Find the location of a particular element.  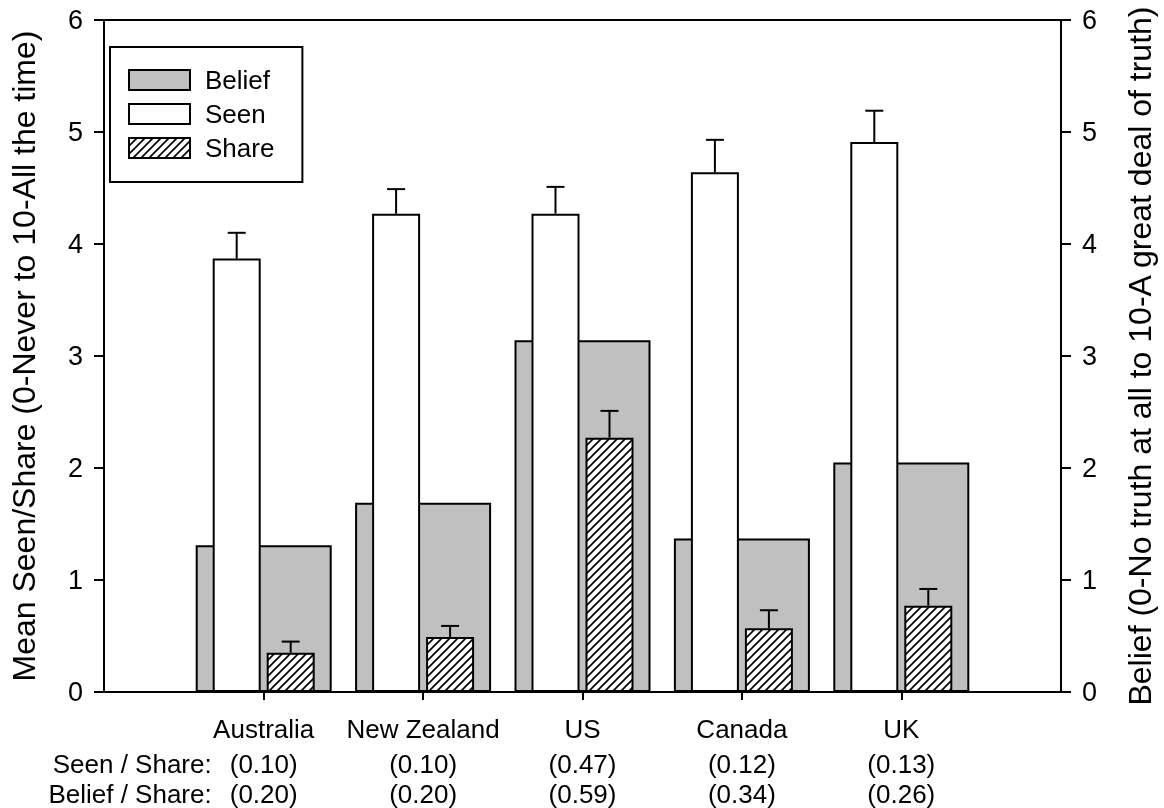

y2-tick-label: 1 is located at coordinates (1090, 580).